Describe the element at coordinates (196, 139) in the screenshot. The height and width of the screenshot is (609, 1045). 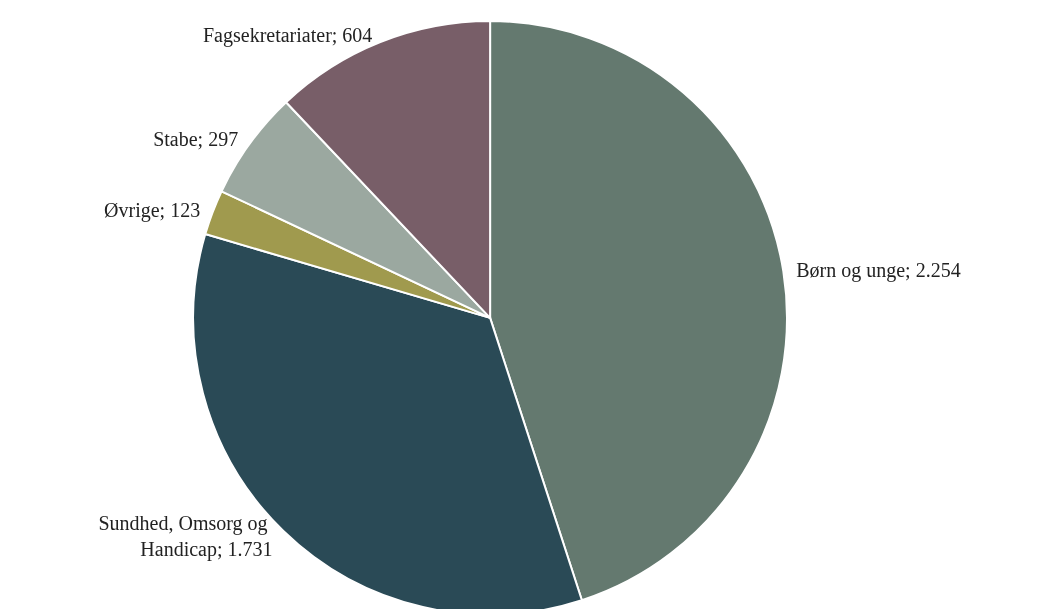
I see `slice-label: Stabe; 297` at that location.